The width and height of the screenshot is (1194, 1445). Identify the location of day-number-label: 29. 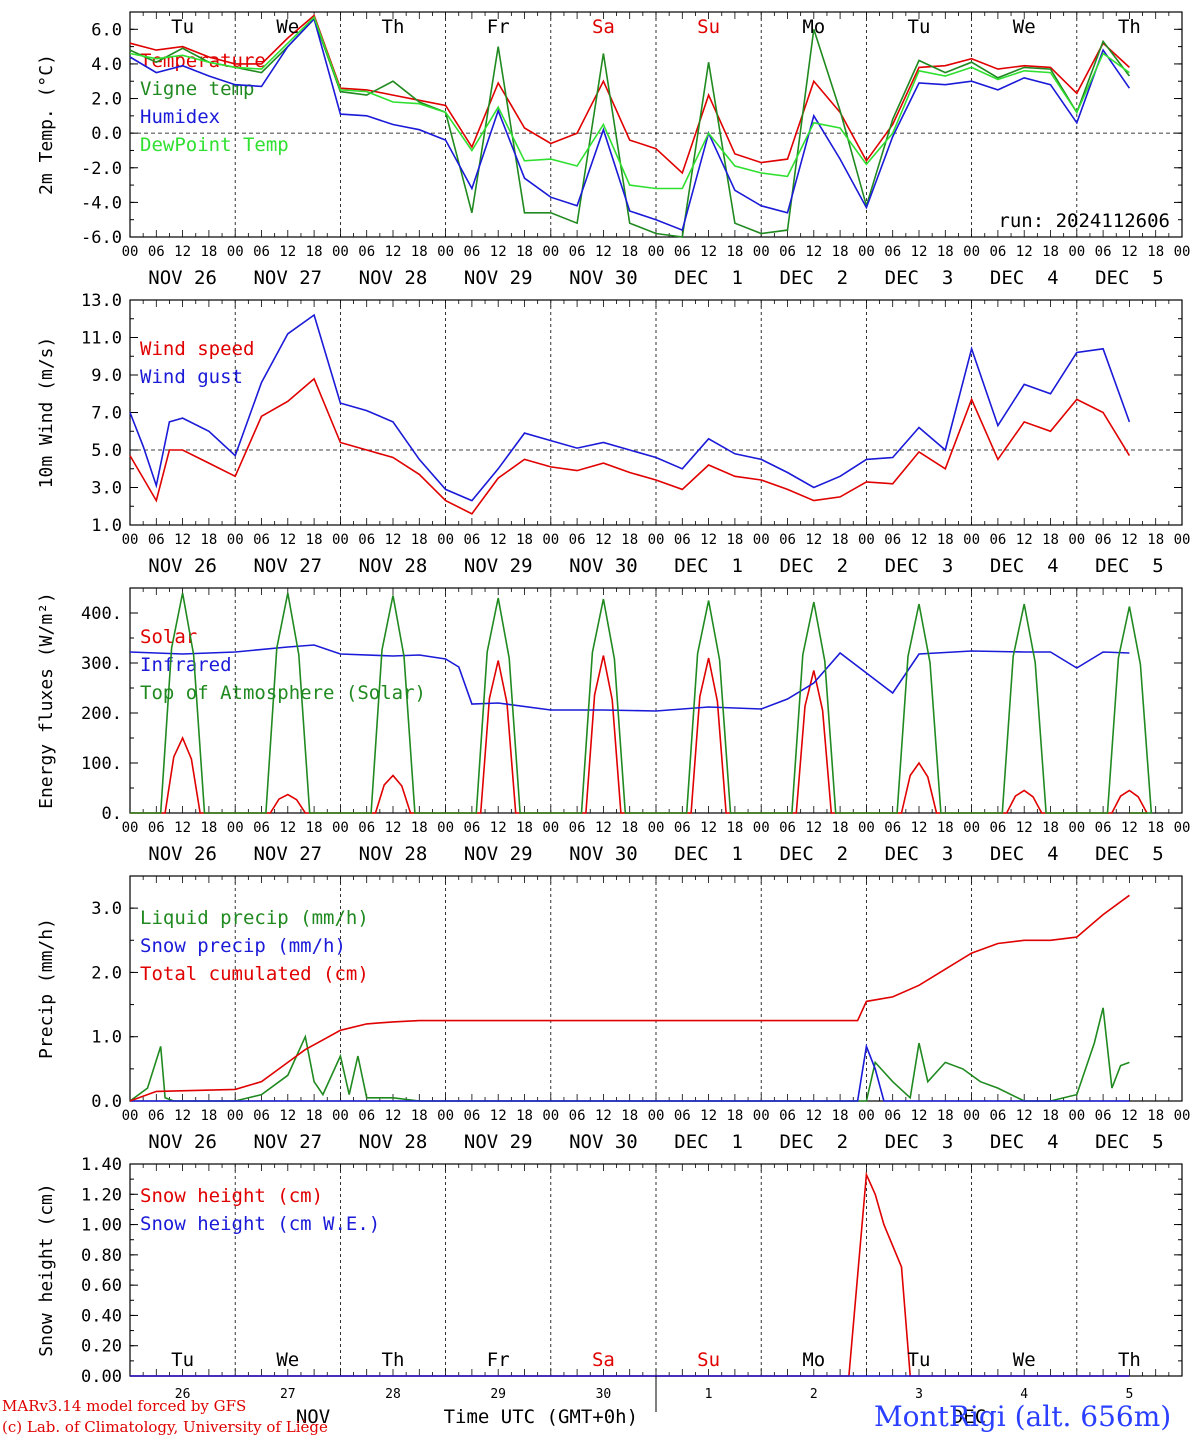
(498, 1394).